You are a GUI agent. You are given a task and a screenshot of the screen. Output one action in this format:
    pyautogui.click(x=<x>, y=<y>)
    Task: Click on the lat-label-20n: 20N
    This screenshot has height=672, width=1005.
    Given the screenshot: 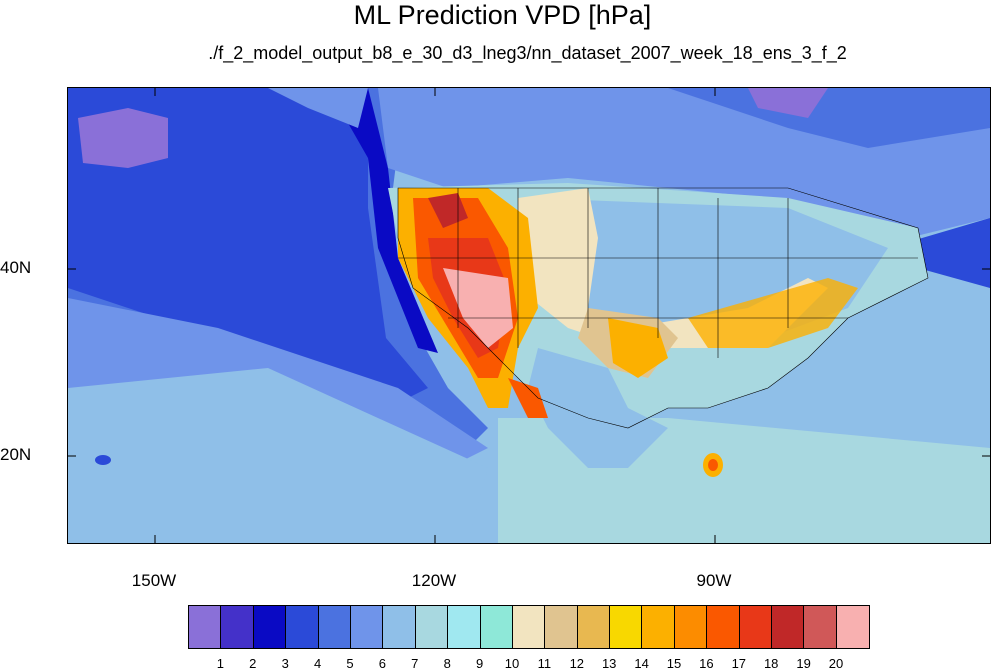 What is the action you would take?
    pyautogui.click(x=16, y=454)
    